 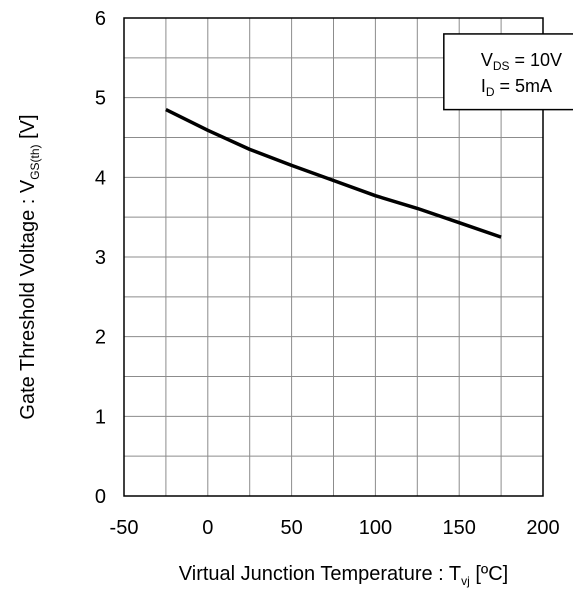 What do you see at coordinates (501, 66) in the screenshot?
I see `condition-vds-subscript: DS` at bounding box center [501, 66].